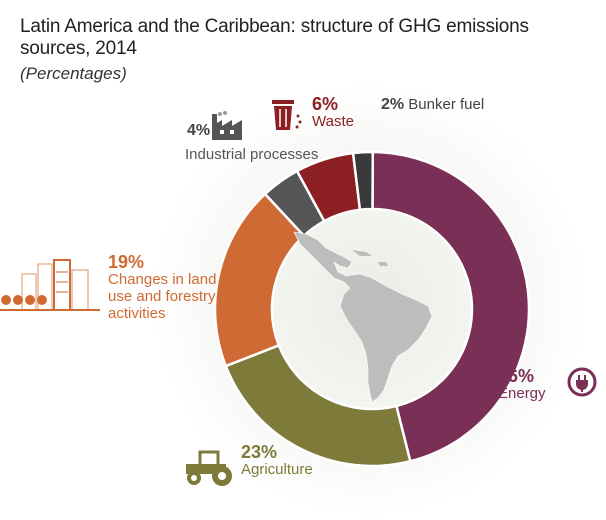 The height and width of the screenshot is (520, 606). I want to click on city-trees-icon, so click(50, 285).